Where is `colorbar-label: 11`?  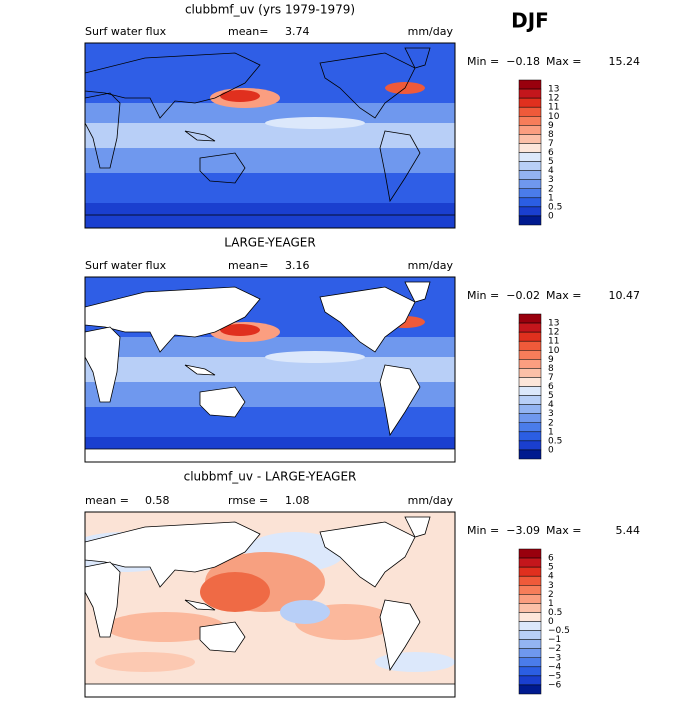
colorbar-label: 11 is located at coordinates (553, 342).